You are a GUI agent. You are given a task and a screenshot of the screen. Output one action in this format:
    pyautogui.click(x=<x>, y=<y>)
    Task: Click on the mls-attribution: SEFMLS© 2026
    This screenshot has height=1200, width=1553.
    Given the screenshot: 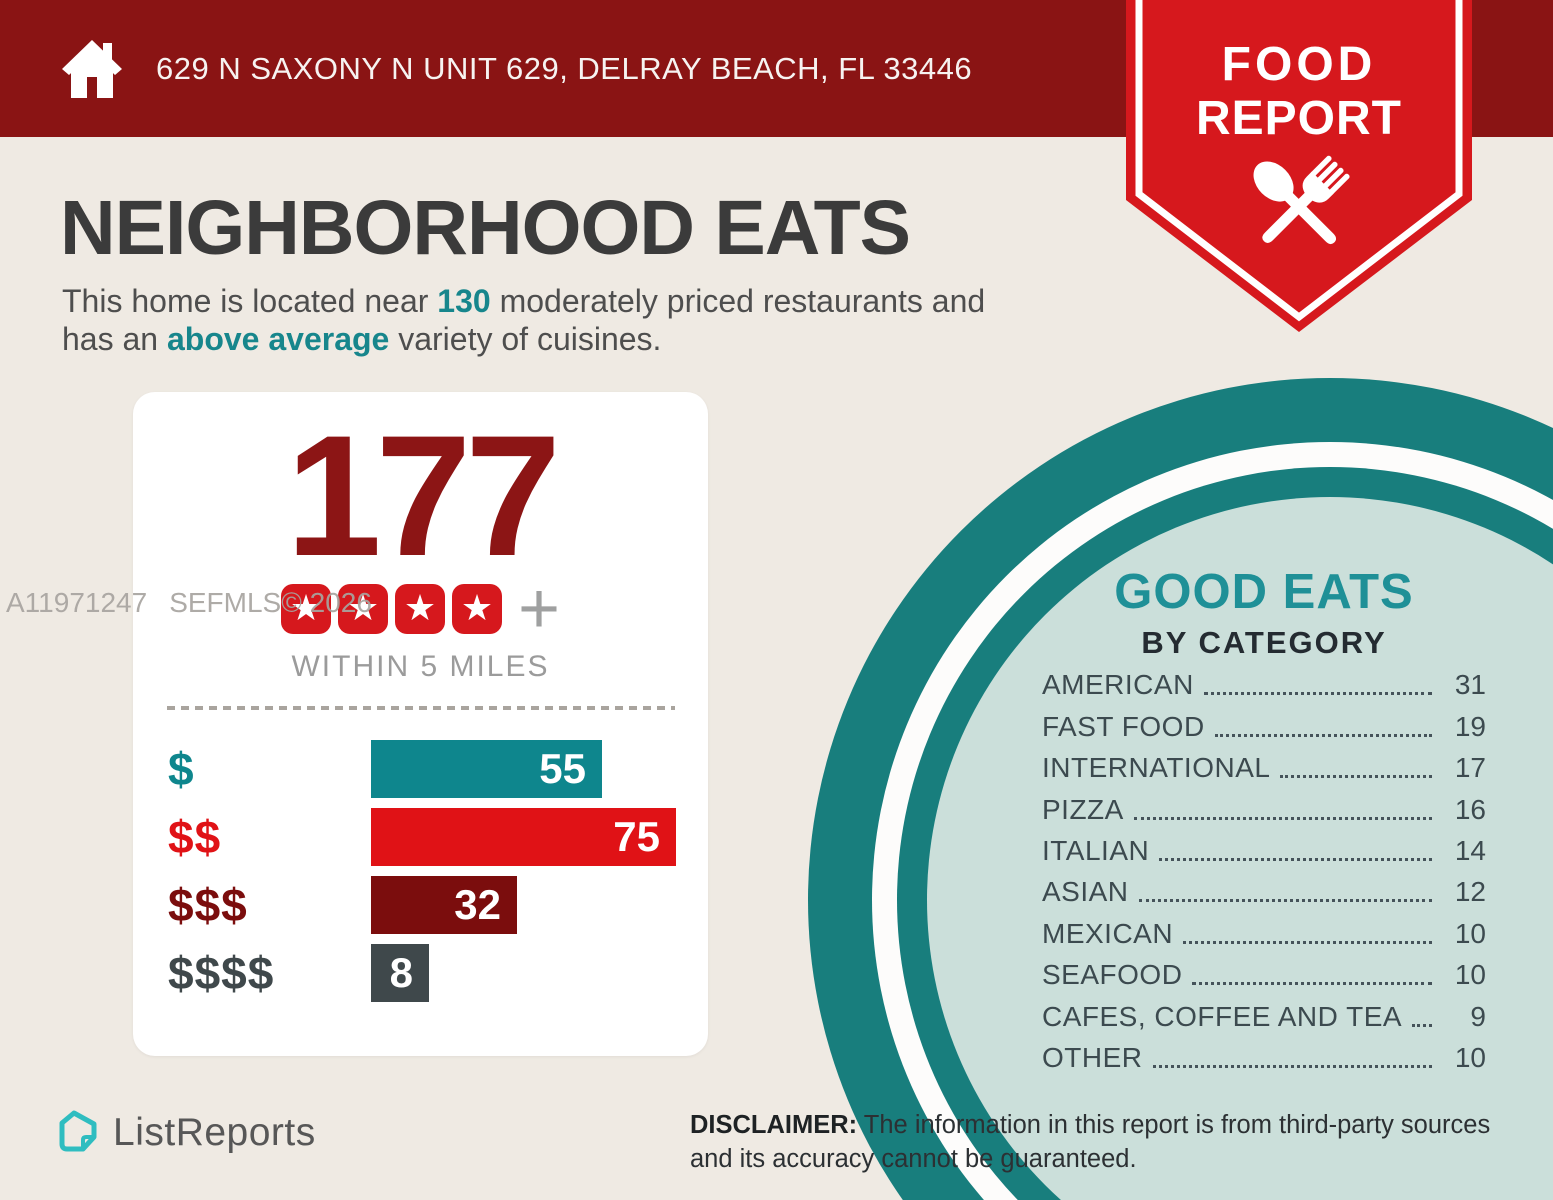 What is the action you would take?
    pyautogui.click(x=270, y=602)
    